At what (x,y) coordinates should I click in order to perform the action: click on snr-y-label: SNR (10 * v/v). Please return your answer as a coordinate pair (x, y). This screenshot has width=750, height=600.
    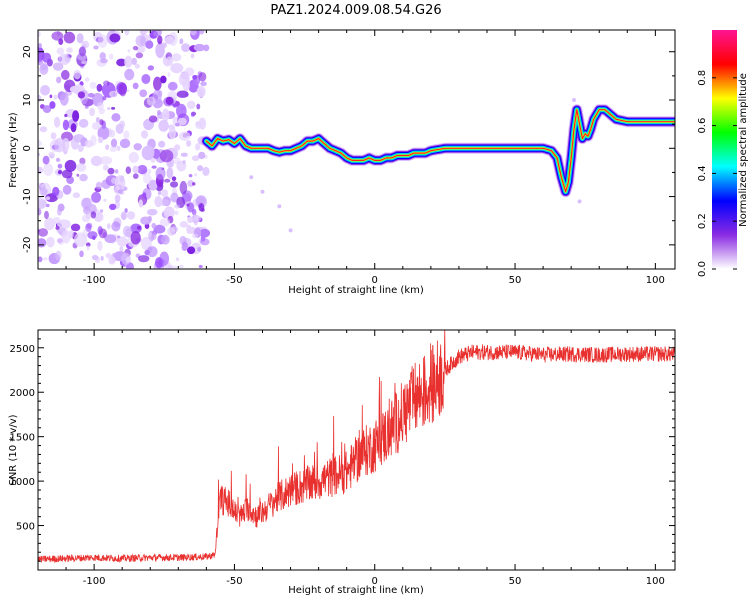
    Looking at the image, I should click on (13, 449).